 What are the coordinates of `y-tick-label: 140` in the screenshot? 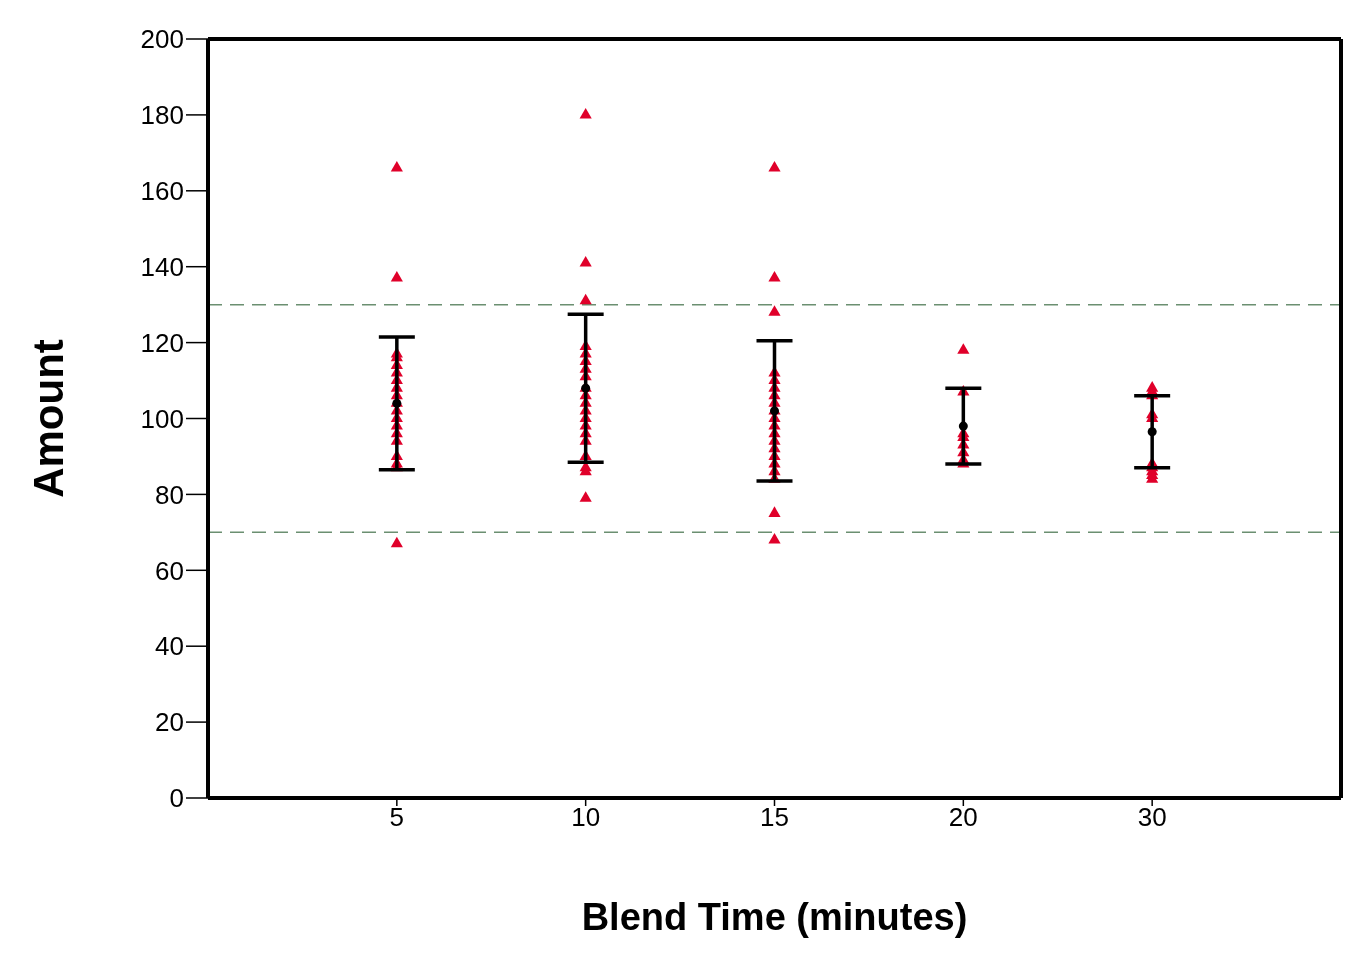 It's located at (162, 266).